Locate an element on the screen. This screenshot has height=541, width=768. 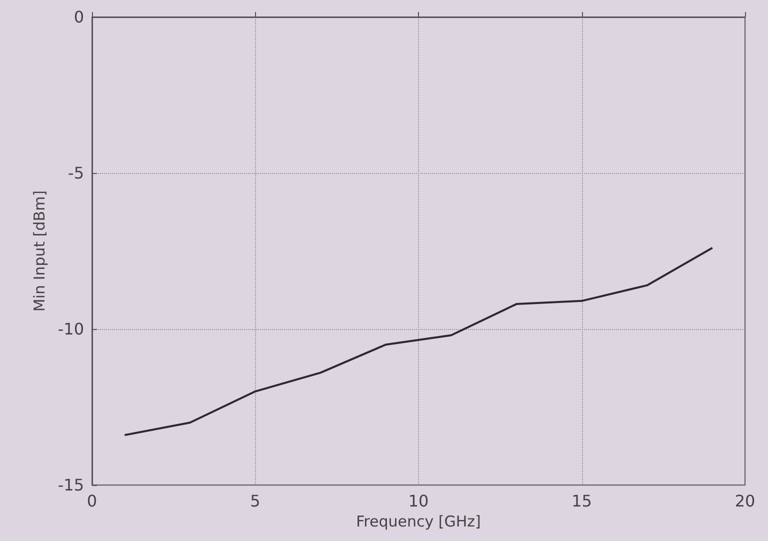
x-tick-label: 5 is located at coordinates (255, 501).